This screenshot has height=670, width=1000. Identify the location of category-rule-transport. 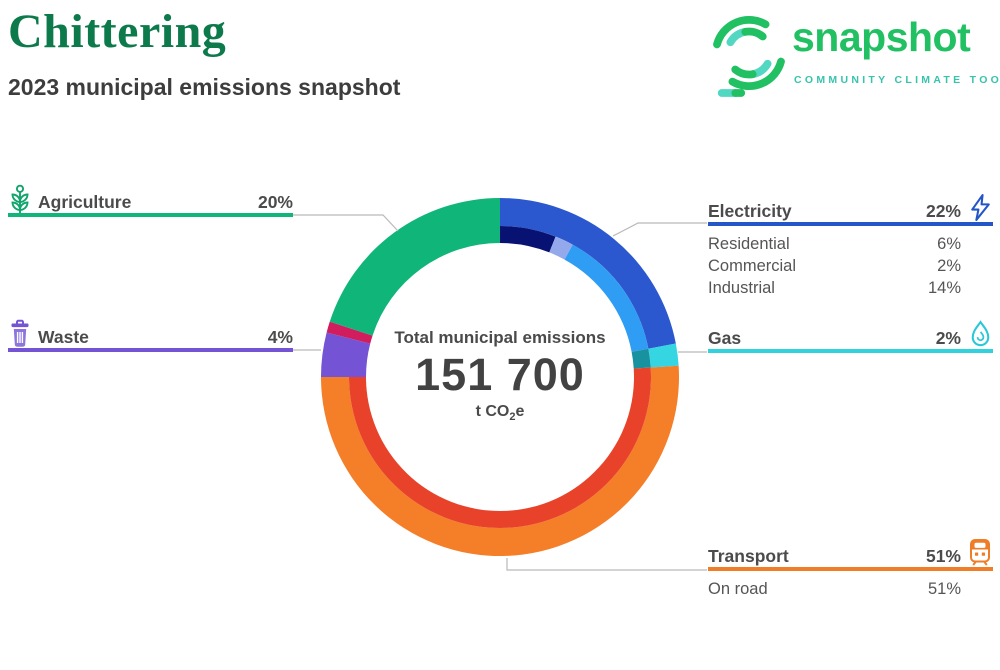
(850, 569).